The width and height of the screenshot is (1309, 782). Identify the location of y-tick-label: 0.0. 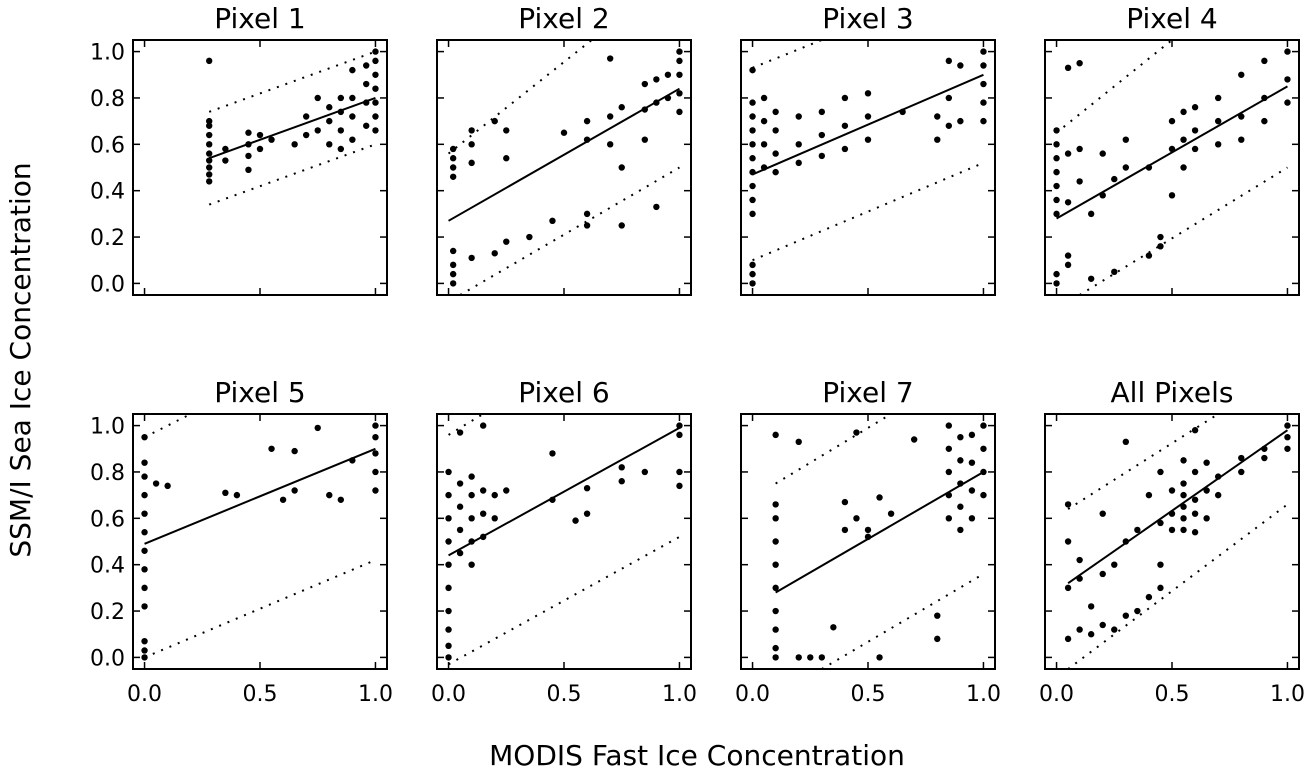
(107, 658).